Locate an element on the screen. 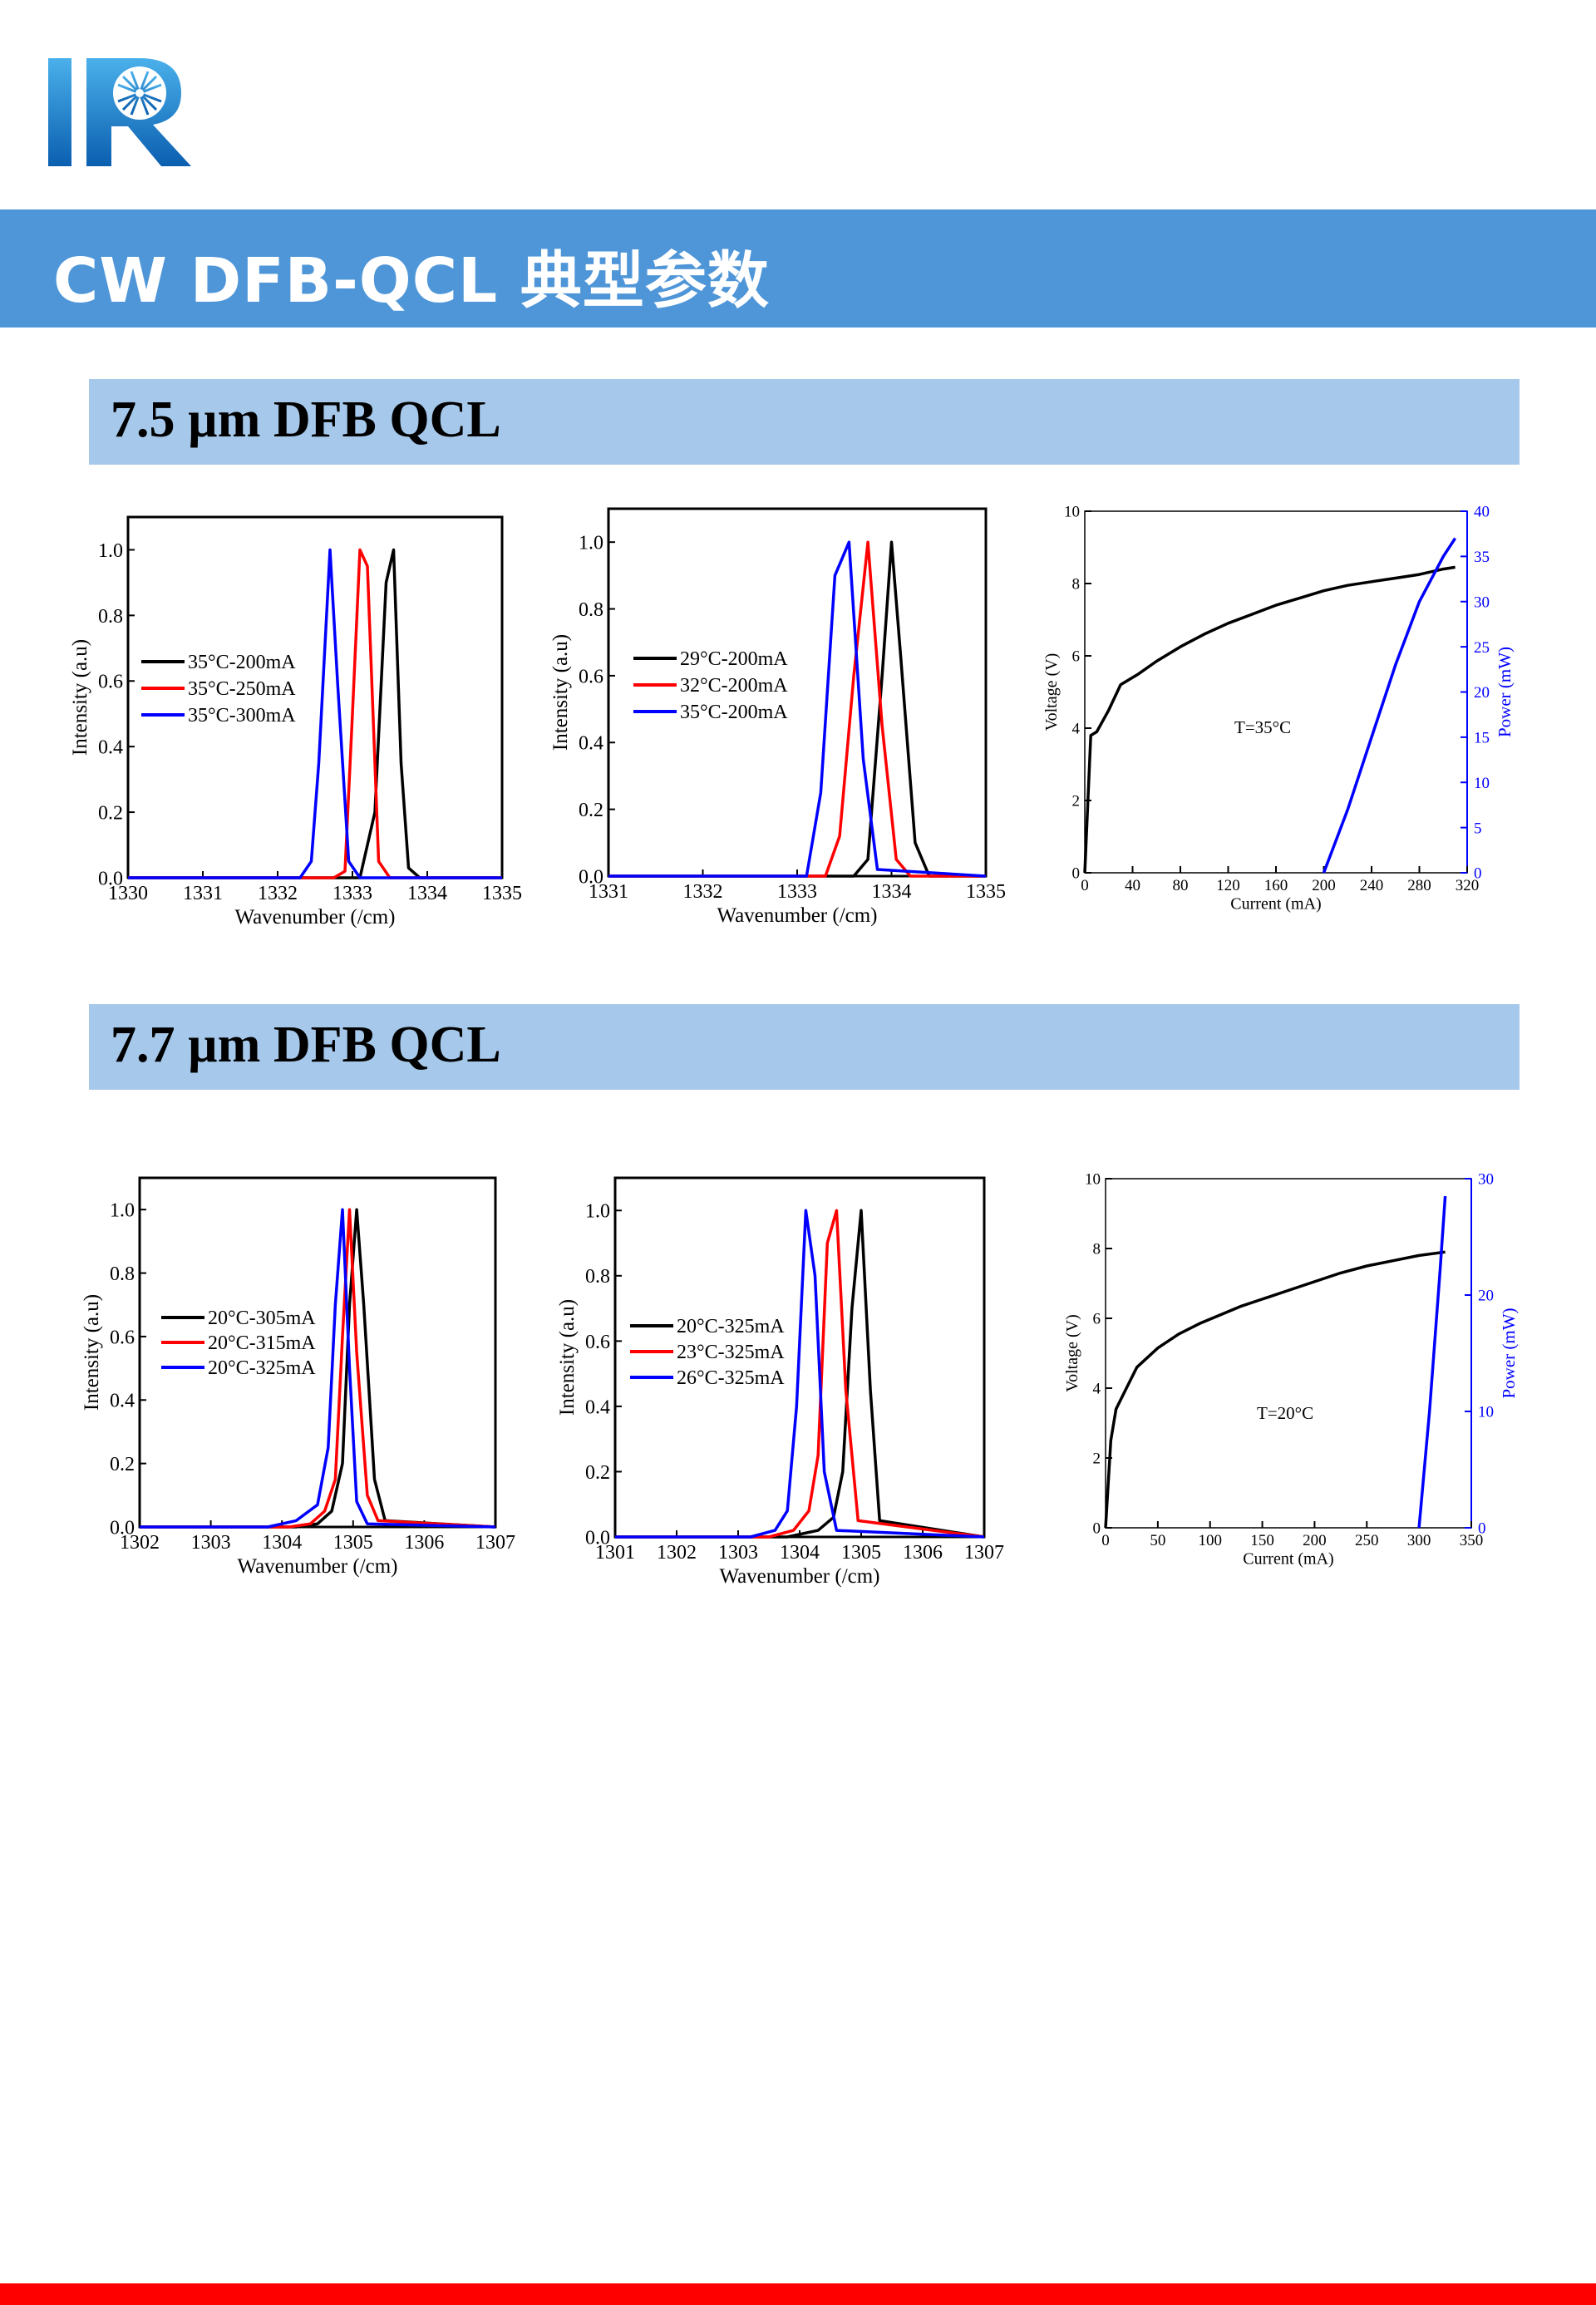 The height and width of the screenshot is (2305, 1596). x-tick-label: 0 is located at coordinates (1085, 885).